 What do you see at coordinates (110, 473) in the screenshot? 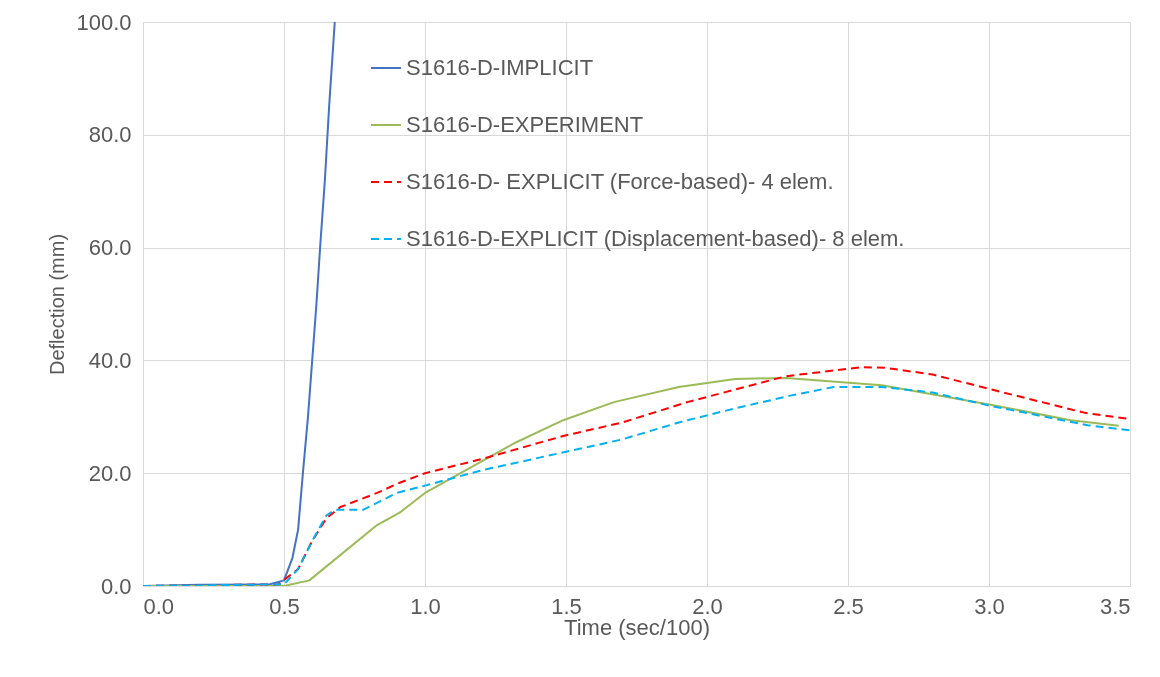
I see `y-tick-label: 20.0` at bounding box center [110, 473].